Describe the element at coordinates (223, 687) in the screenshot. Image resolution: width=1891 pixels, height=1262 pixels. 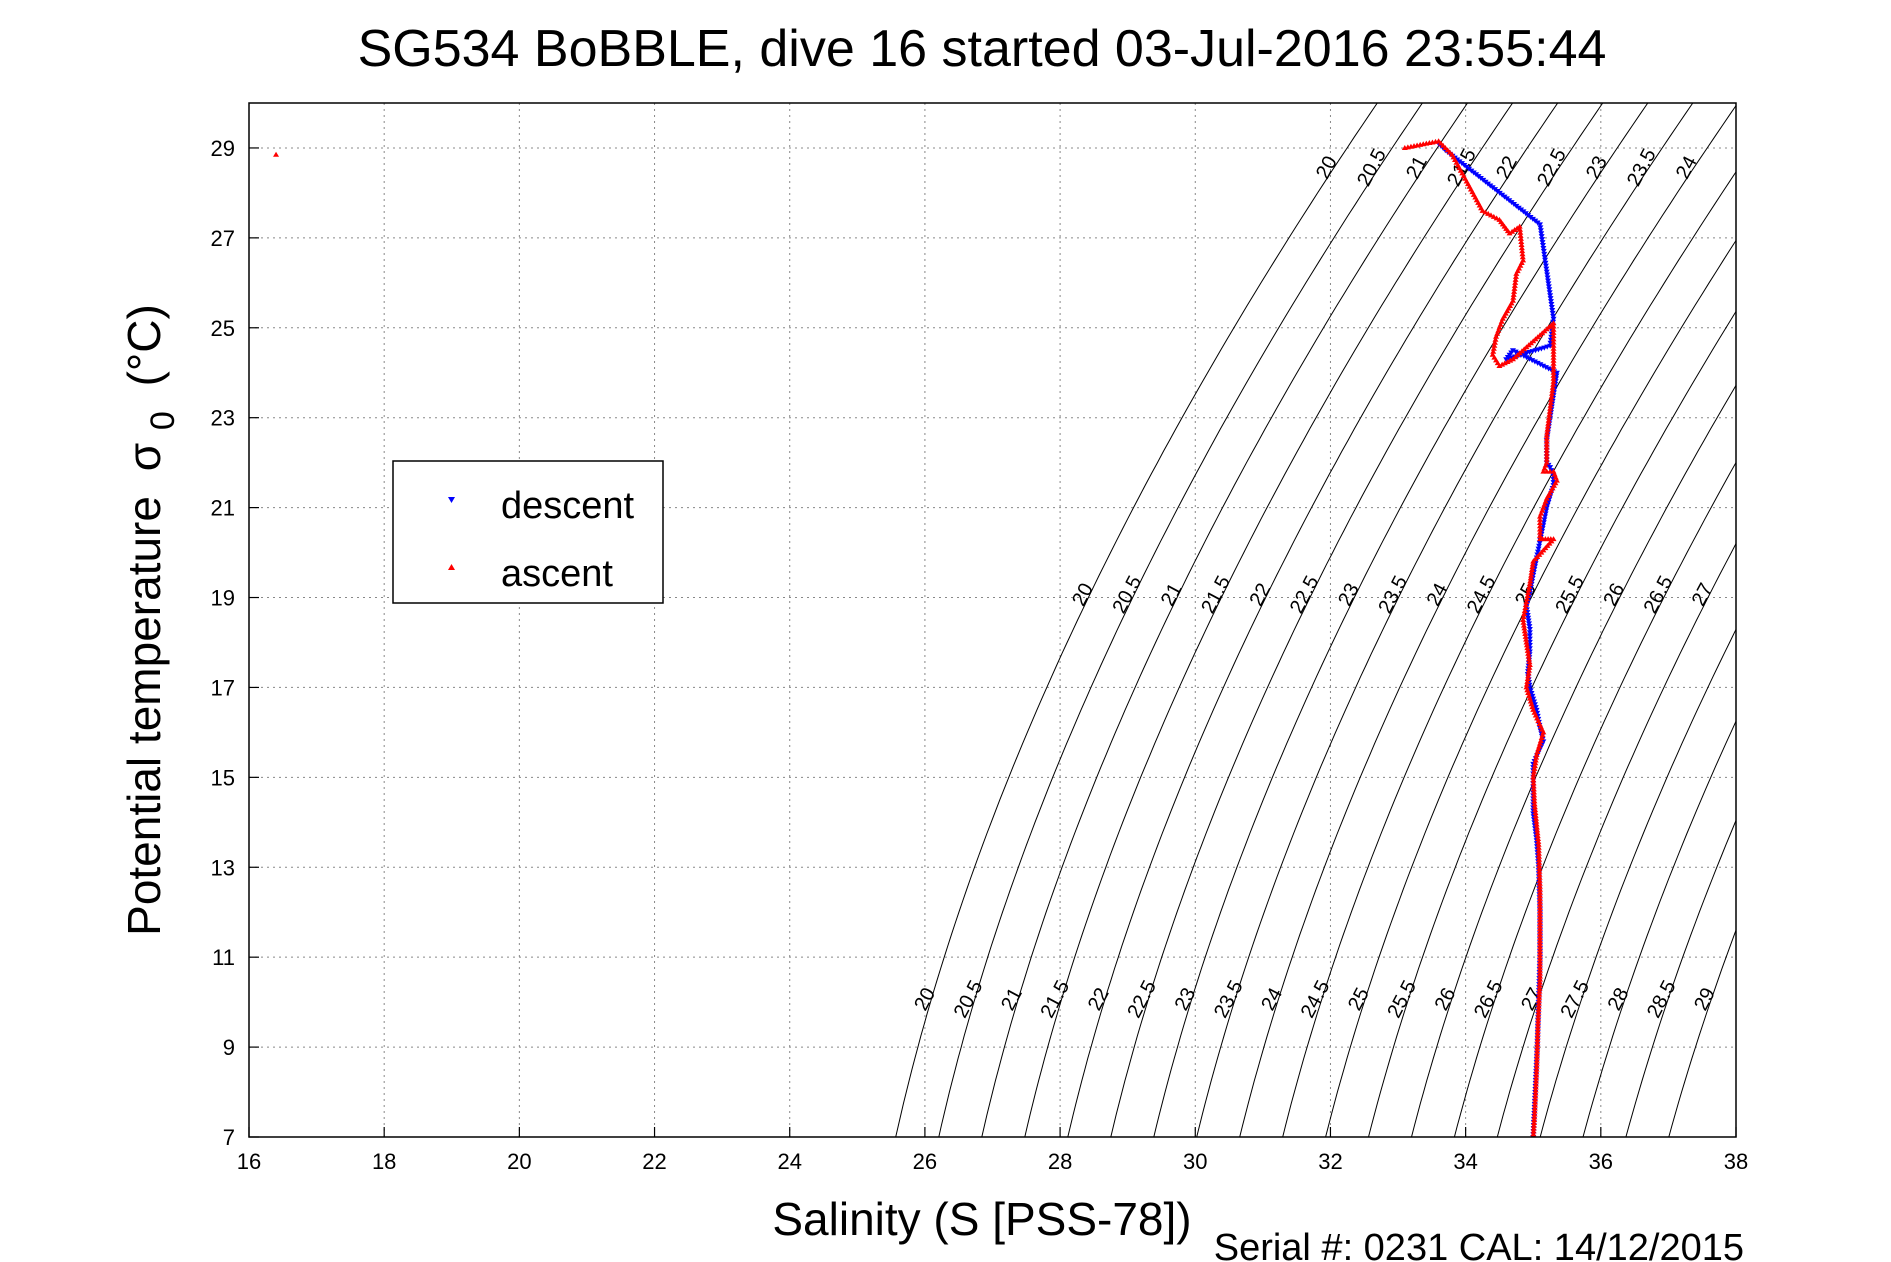
I see `y-tick-label: 17` at that location.